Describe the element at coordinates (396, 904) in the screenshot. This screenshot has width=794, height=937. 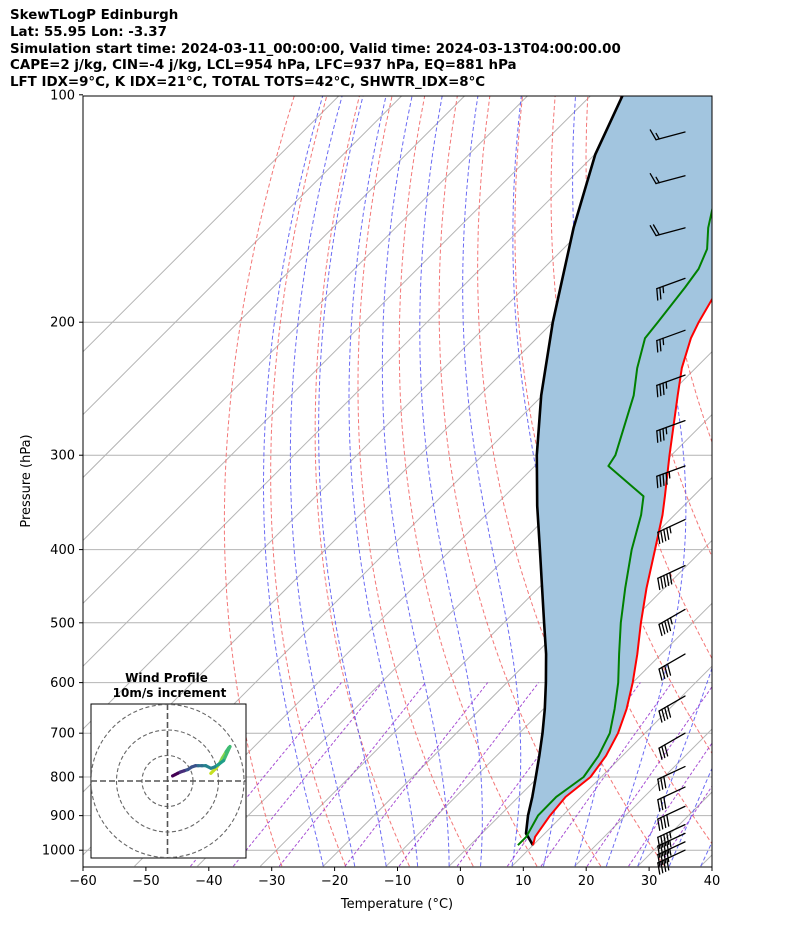
I see `x-axis-title: Temperature (°C)` at that location.